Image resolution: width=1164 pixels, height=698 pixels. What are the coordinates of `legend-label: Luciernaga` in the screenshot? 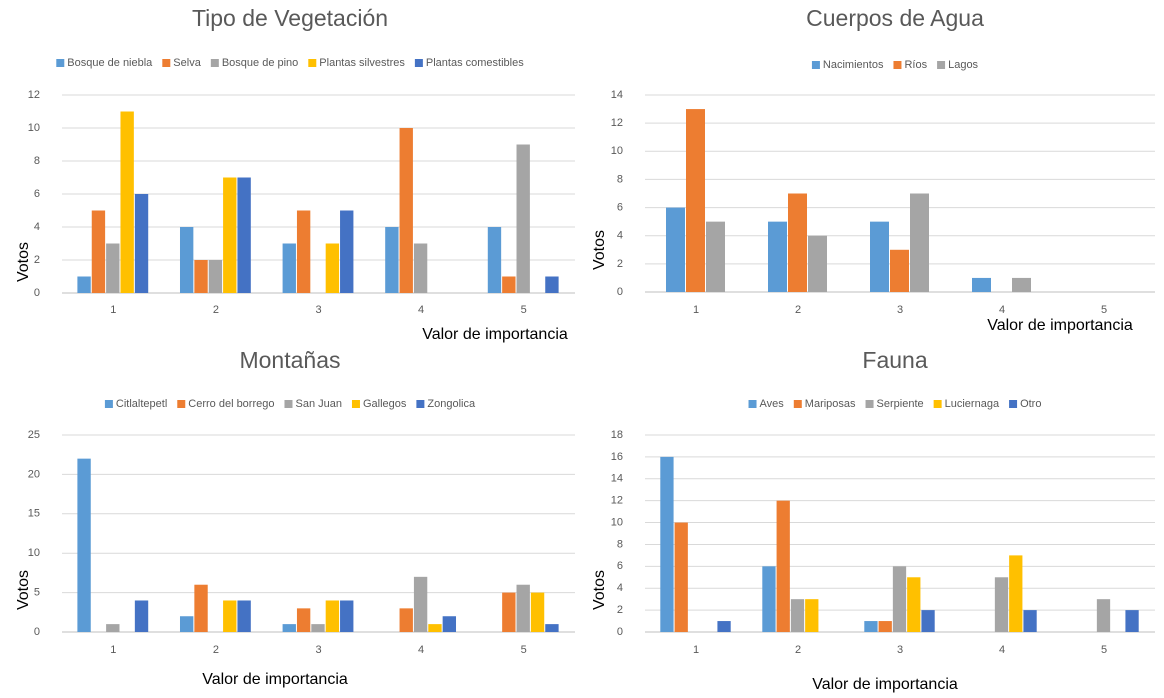 It's located at (972, 404).